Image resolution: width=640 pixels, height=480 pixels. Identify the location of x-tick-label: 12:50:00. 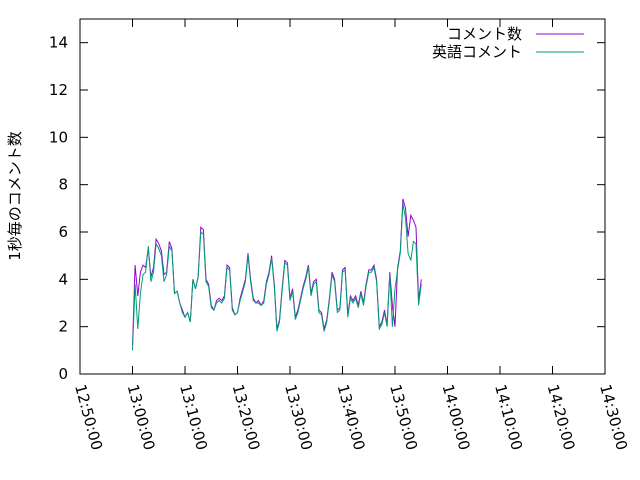
(88, 417).